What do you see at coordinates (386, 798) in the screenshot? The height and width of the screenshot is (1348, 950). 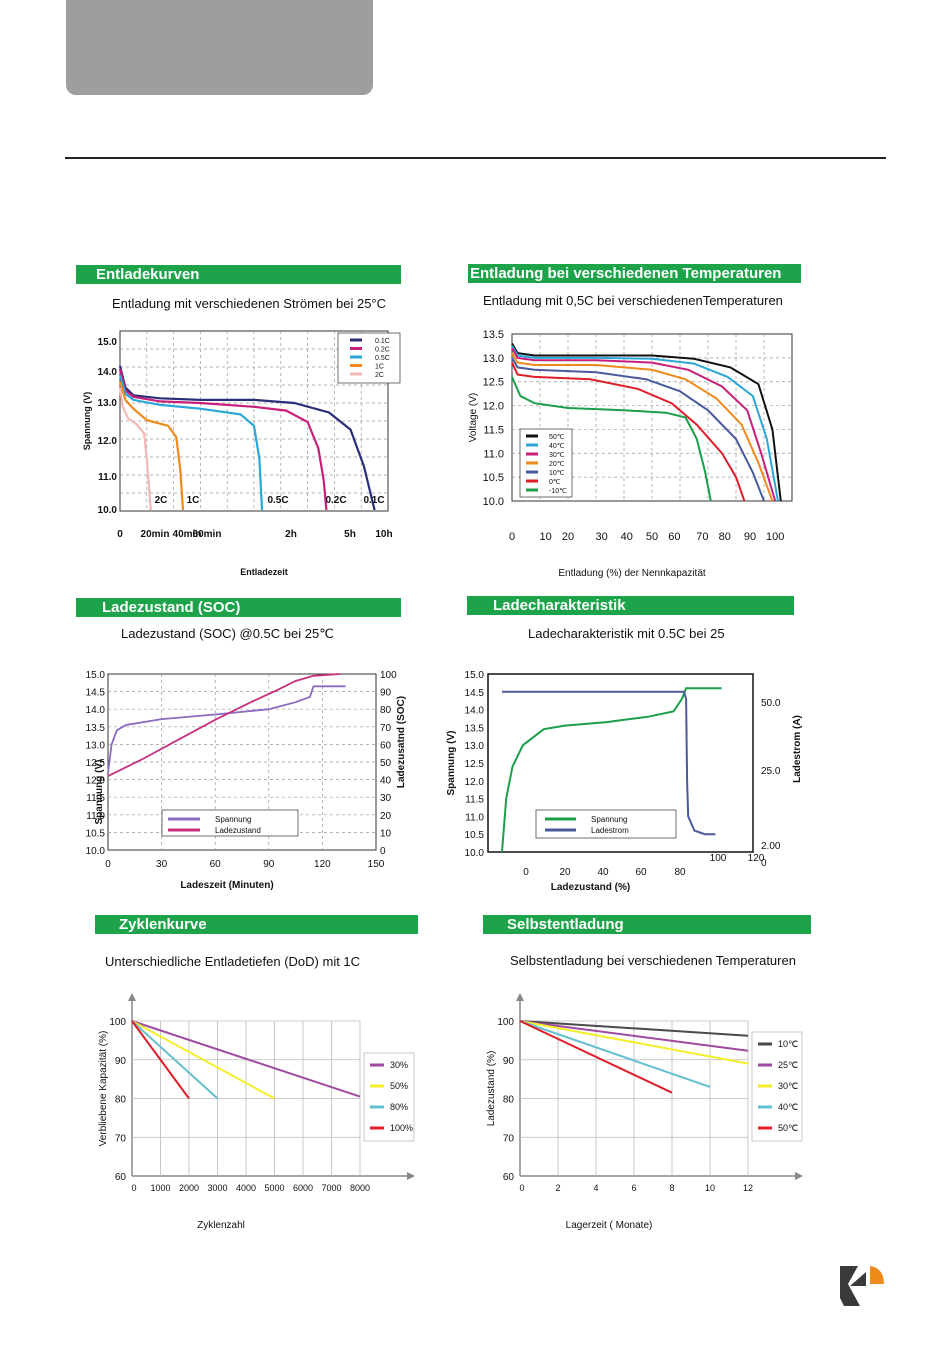 I see `y-right-tick-label: 30` at bounding box center [386, 798].